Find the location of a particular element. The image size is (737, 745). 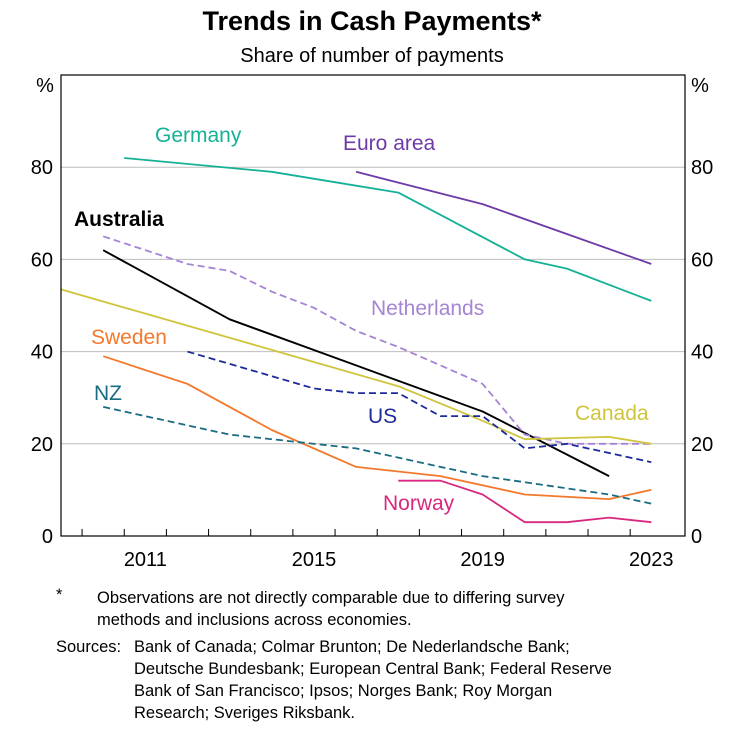

footnote-line: methods and inclusions across economies. is located at coordinates (254, 620).